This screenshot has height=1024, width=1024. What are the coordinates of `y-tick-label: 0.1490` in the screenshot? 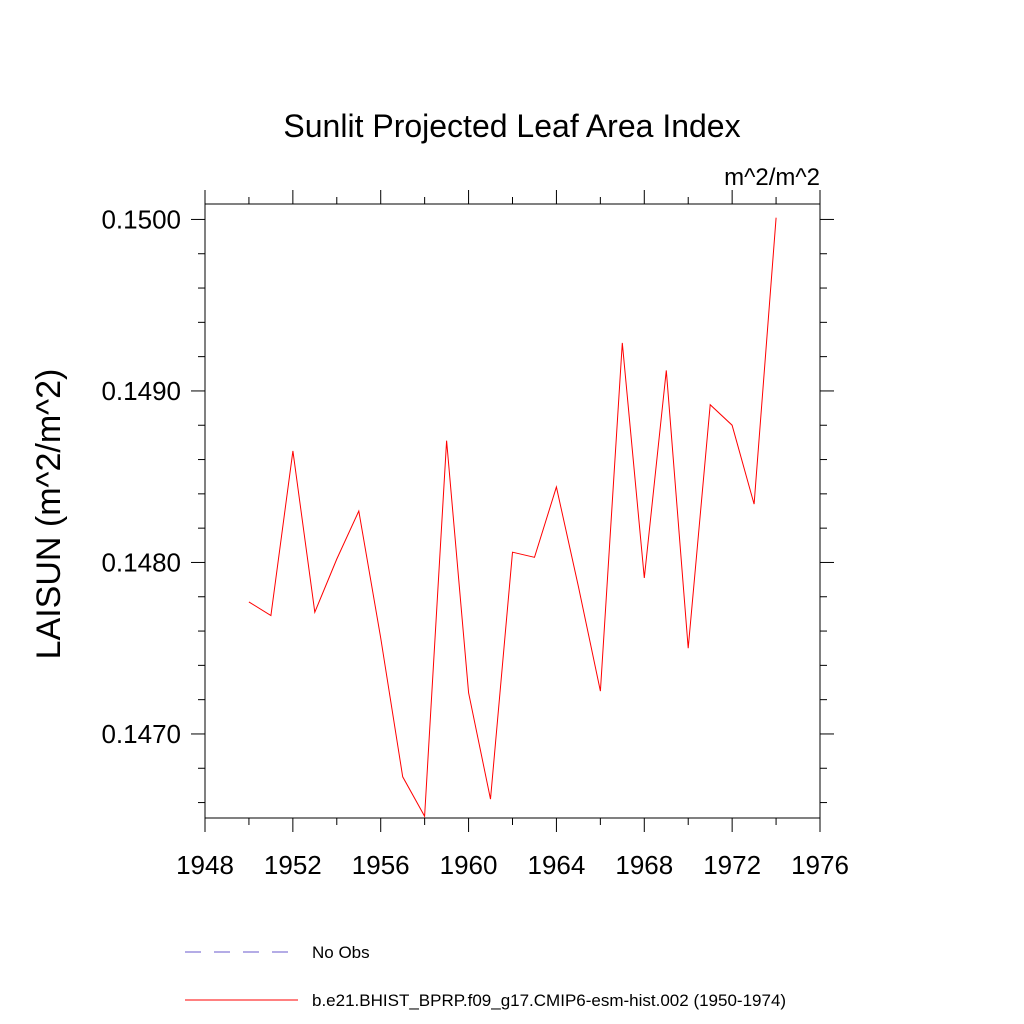 It's located at (141, 391).